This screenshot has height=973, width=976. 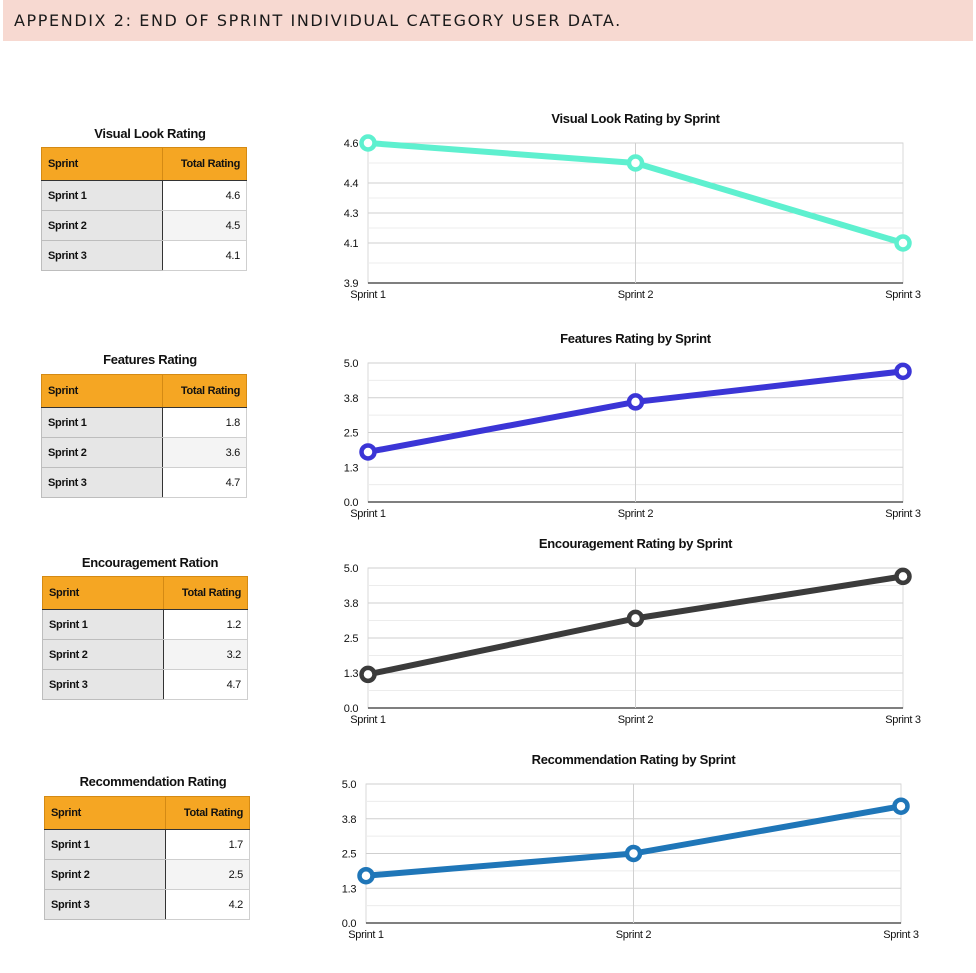 I want to click on row-value: 4.2, so click(x=207, y=904).